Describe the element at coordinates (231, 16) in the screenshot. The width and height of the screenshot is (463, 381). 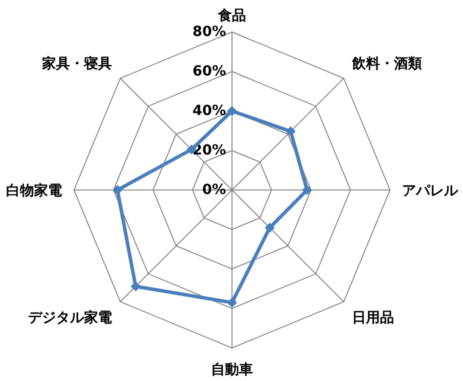
I see `spoke-label: 食品` at that location.